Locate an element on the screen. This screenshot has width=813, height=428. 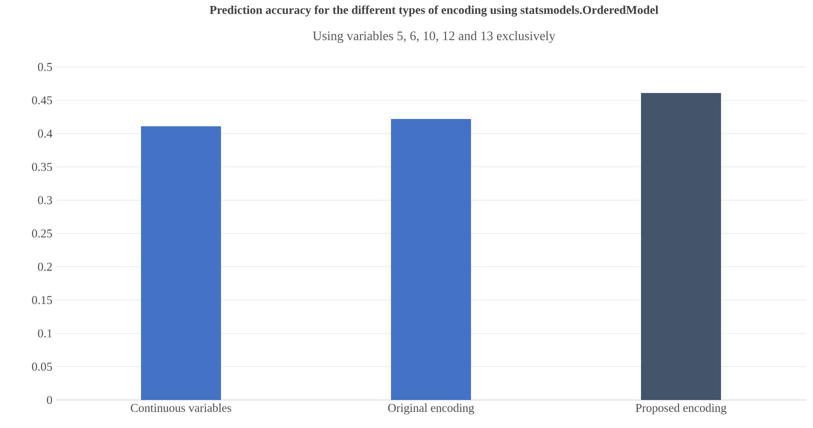
x-tick-label: Proposed encoding is located at coordinates (681, 409).